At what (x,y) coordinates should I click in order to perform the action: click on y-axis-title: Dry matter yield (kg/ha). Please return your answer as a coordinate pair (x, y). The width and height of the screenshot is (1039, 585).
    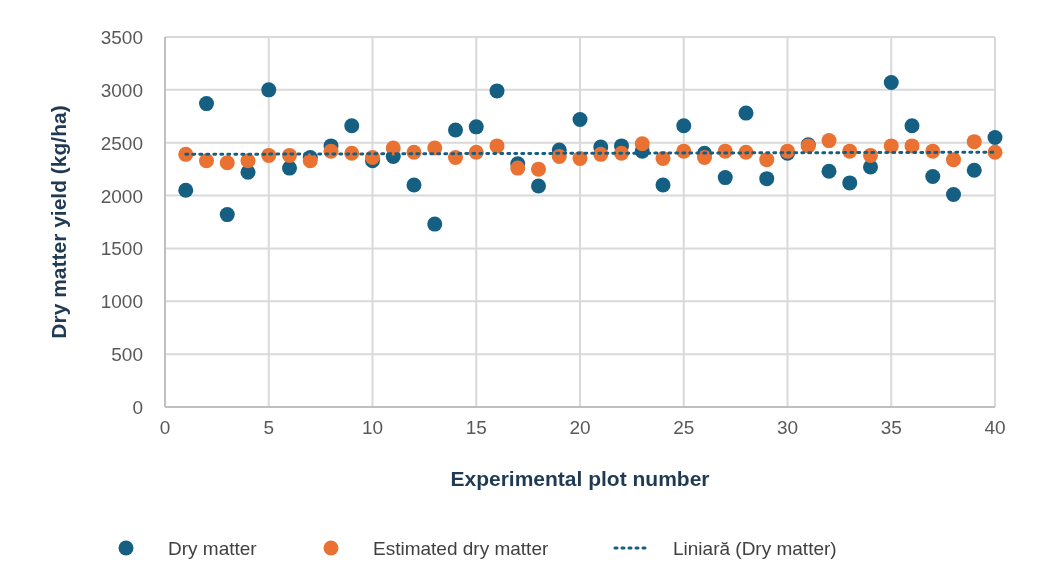
    Looking at the image, I should click on (58, 222).